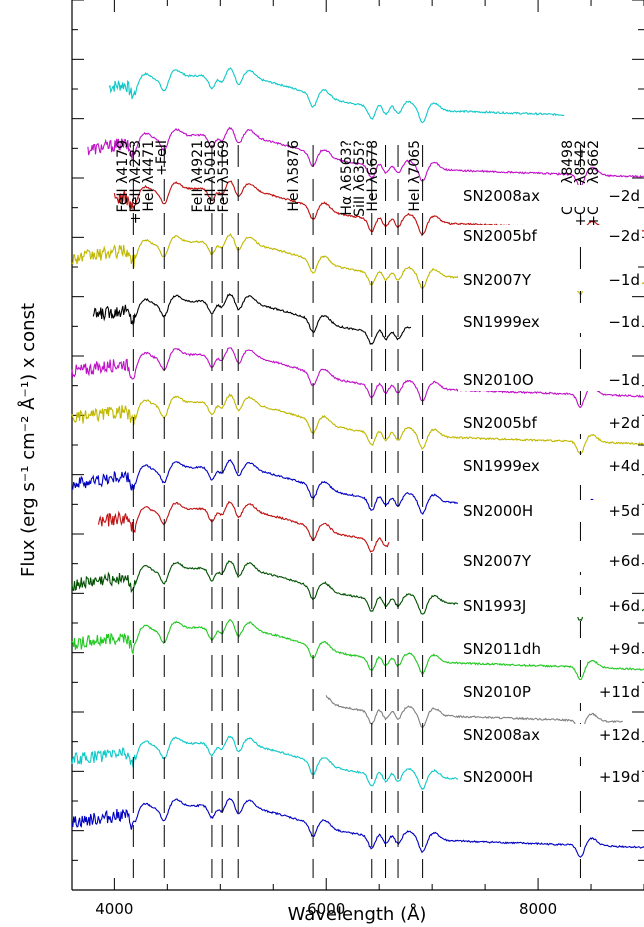 The width and height of the screenshot is (644, 927). I want to click on series-epoch-label: +11d, so click(619, 692).